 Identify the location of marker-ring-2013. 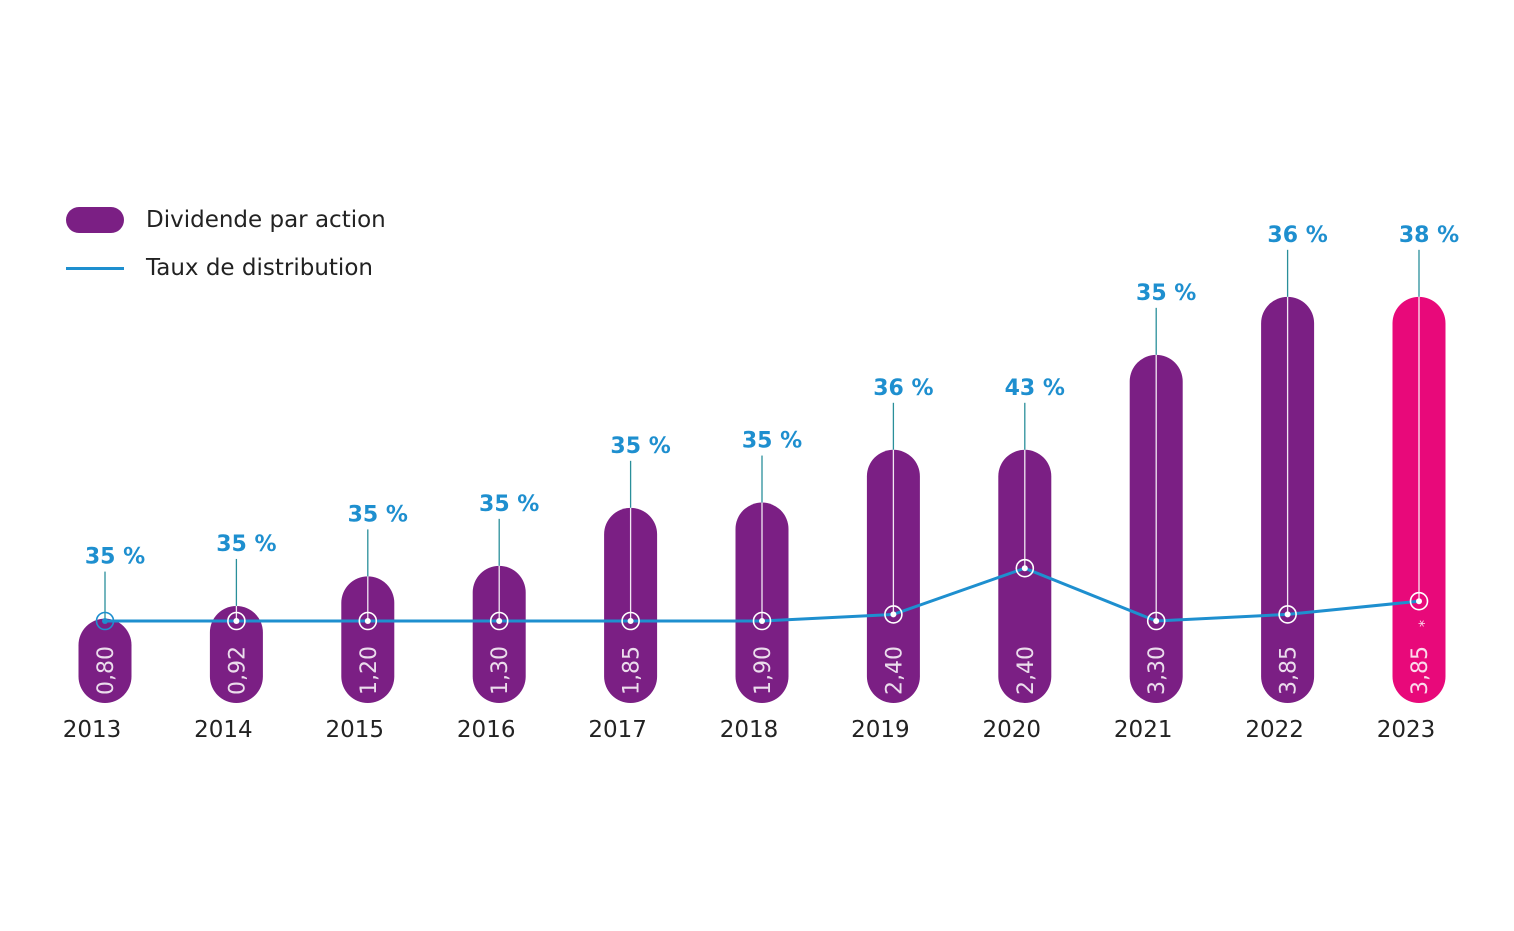
(105, 621).